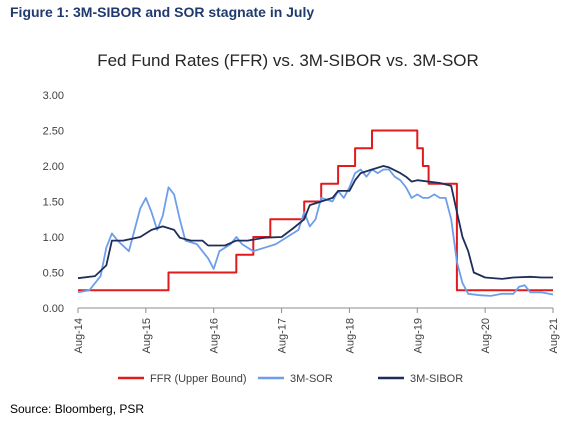 This screenshot has height=431, width=576. I want to click on legend: FFR (Upper Bound) 3M-SOR 3M-SIBOR, so click(290, 379).